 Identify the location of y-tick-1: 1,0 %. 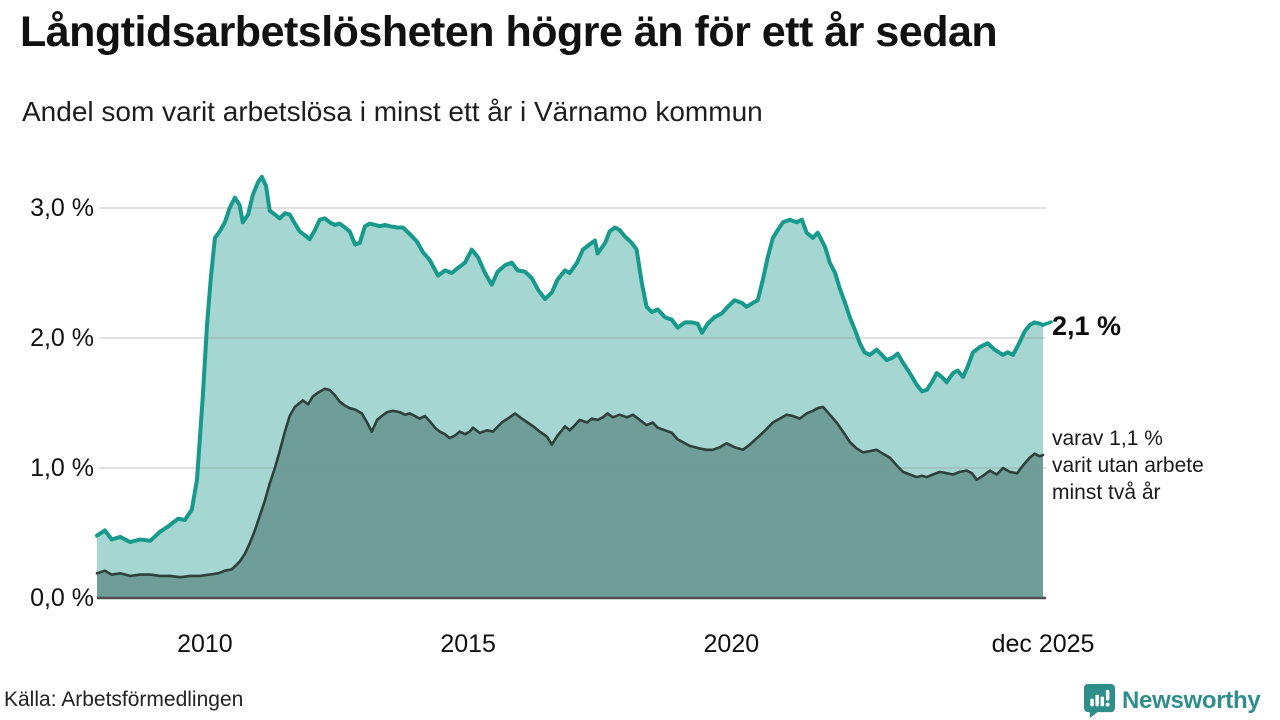
(62, 468).